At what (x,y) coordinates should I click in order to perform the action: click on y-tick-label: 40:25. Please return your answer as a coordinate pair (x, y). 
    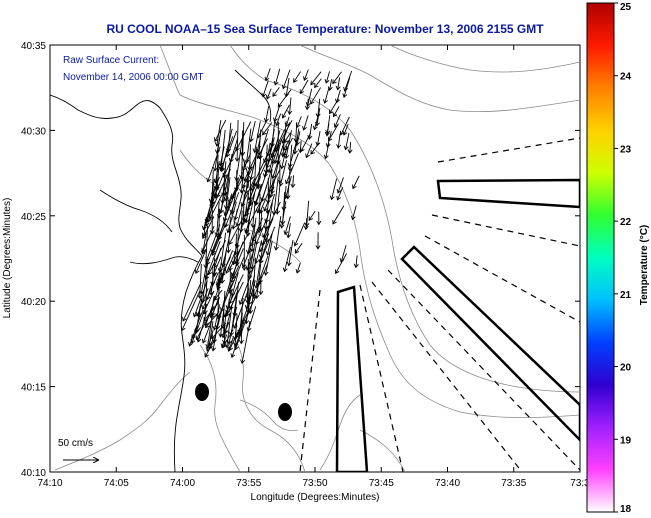
    Looking at the image, I should click on (33, 217).